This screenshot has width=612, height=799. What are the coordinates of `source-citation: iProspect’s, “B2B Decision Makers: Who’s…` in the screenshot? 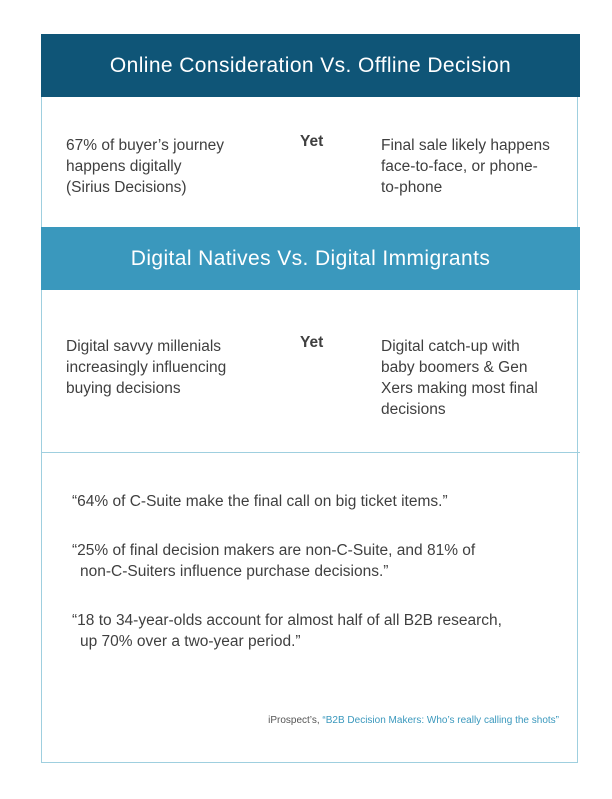 It's located at (413, 720).